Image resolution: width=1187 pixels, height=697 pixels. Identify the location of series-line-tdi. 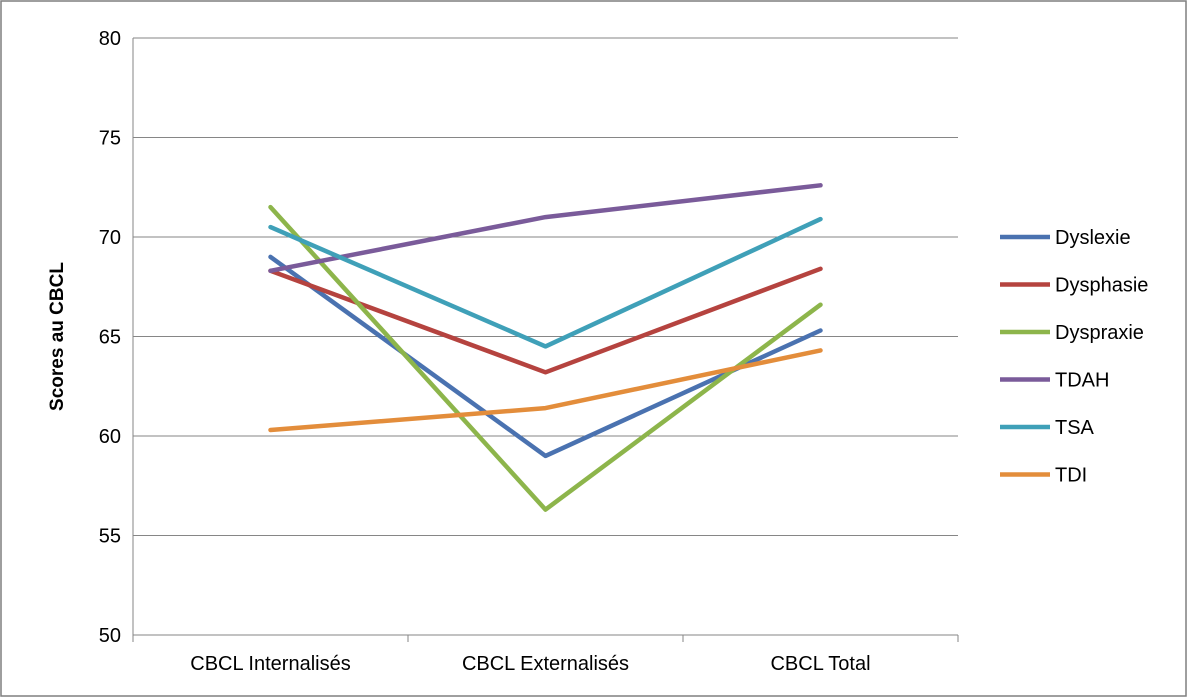
(545, 390).